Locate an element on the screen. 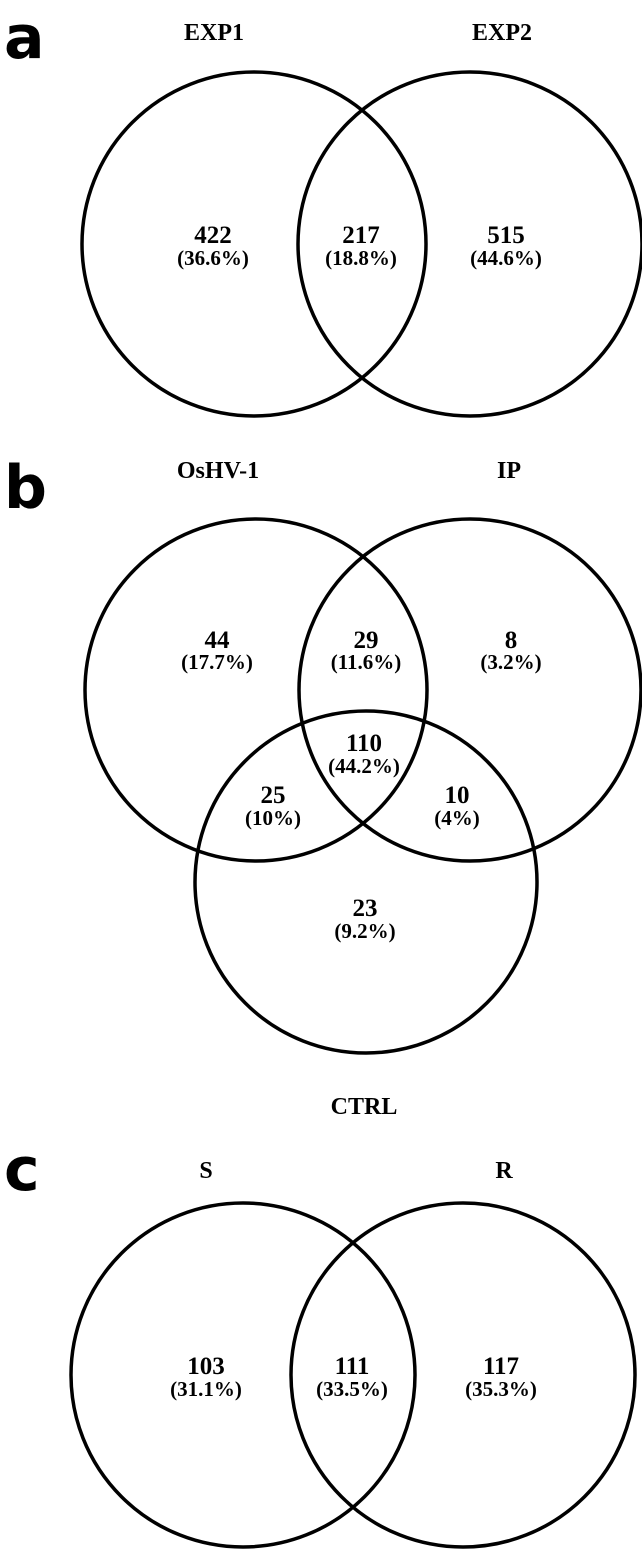 The image size is (642, 1551). count-r-only: 117 is located at coordinates (501, 1366).